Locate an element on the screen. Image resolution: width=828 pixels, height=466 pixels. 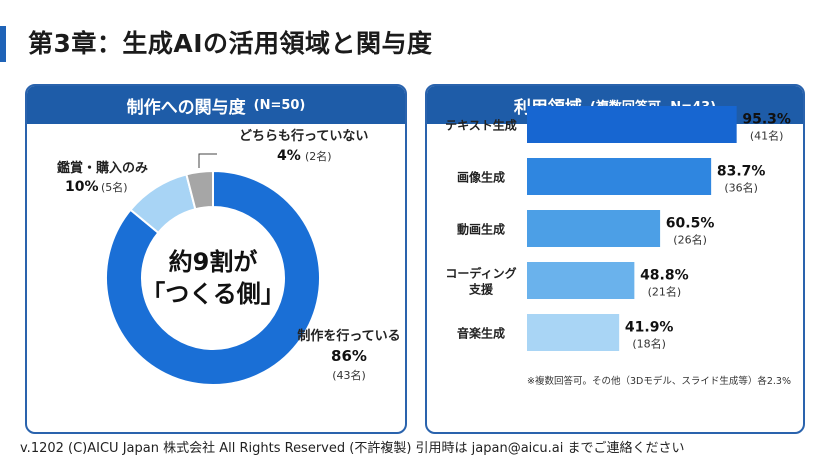
value-label-0: 95.3% is located at coordinates (766, 120).